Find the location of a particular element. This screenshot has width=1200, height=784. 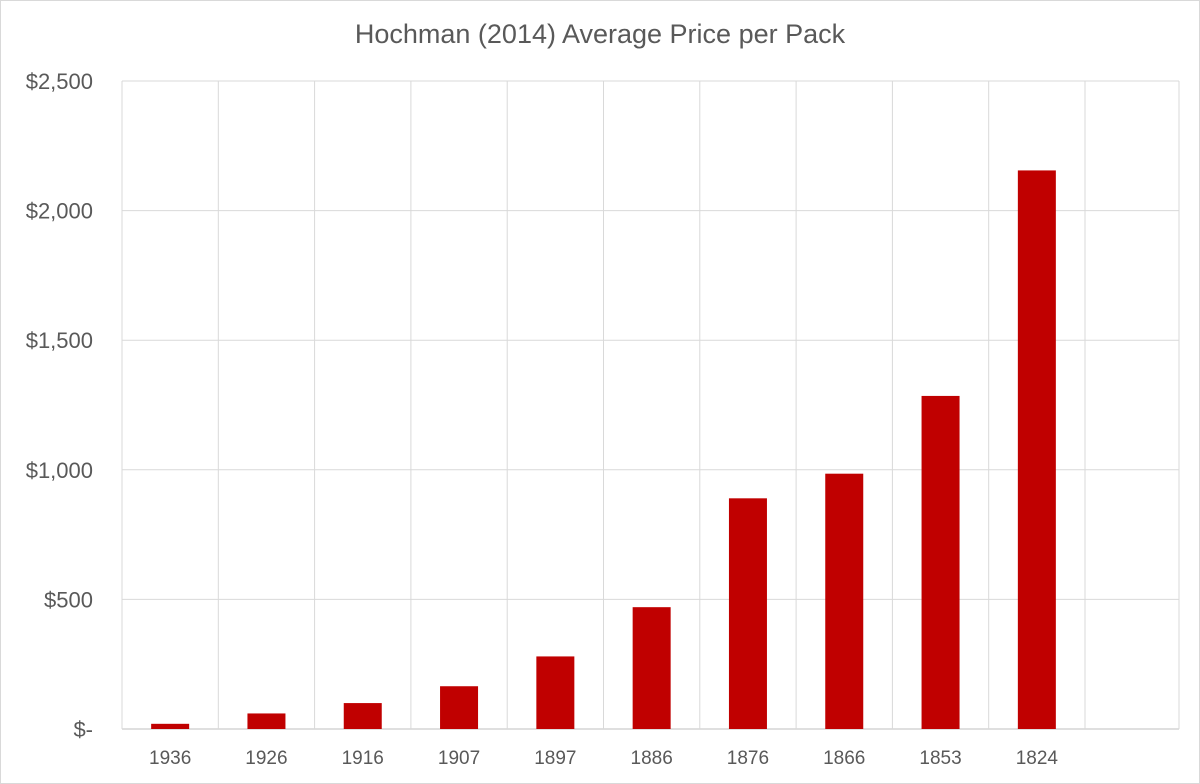

bar-1926 is located at coordinates (266, 721).